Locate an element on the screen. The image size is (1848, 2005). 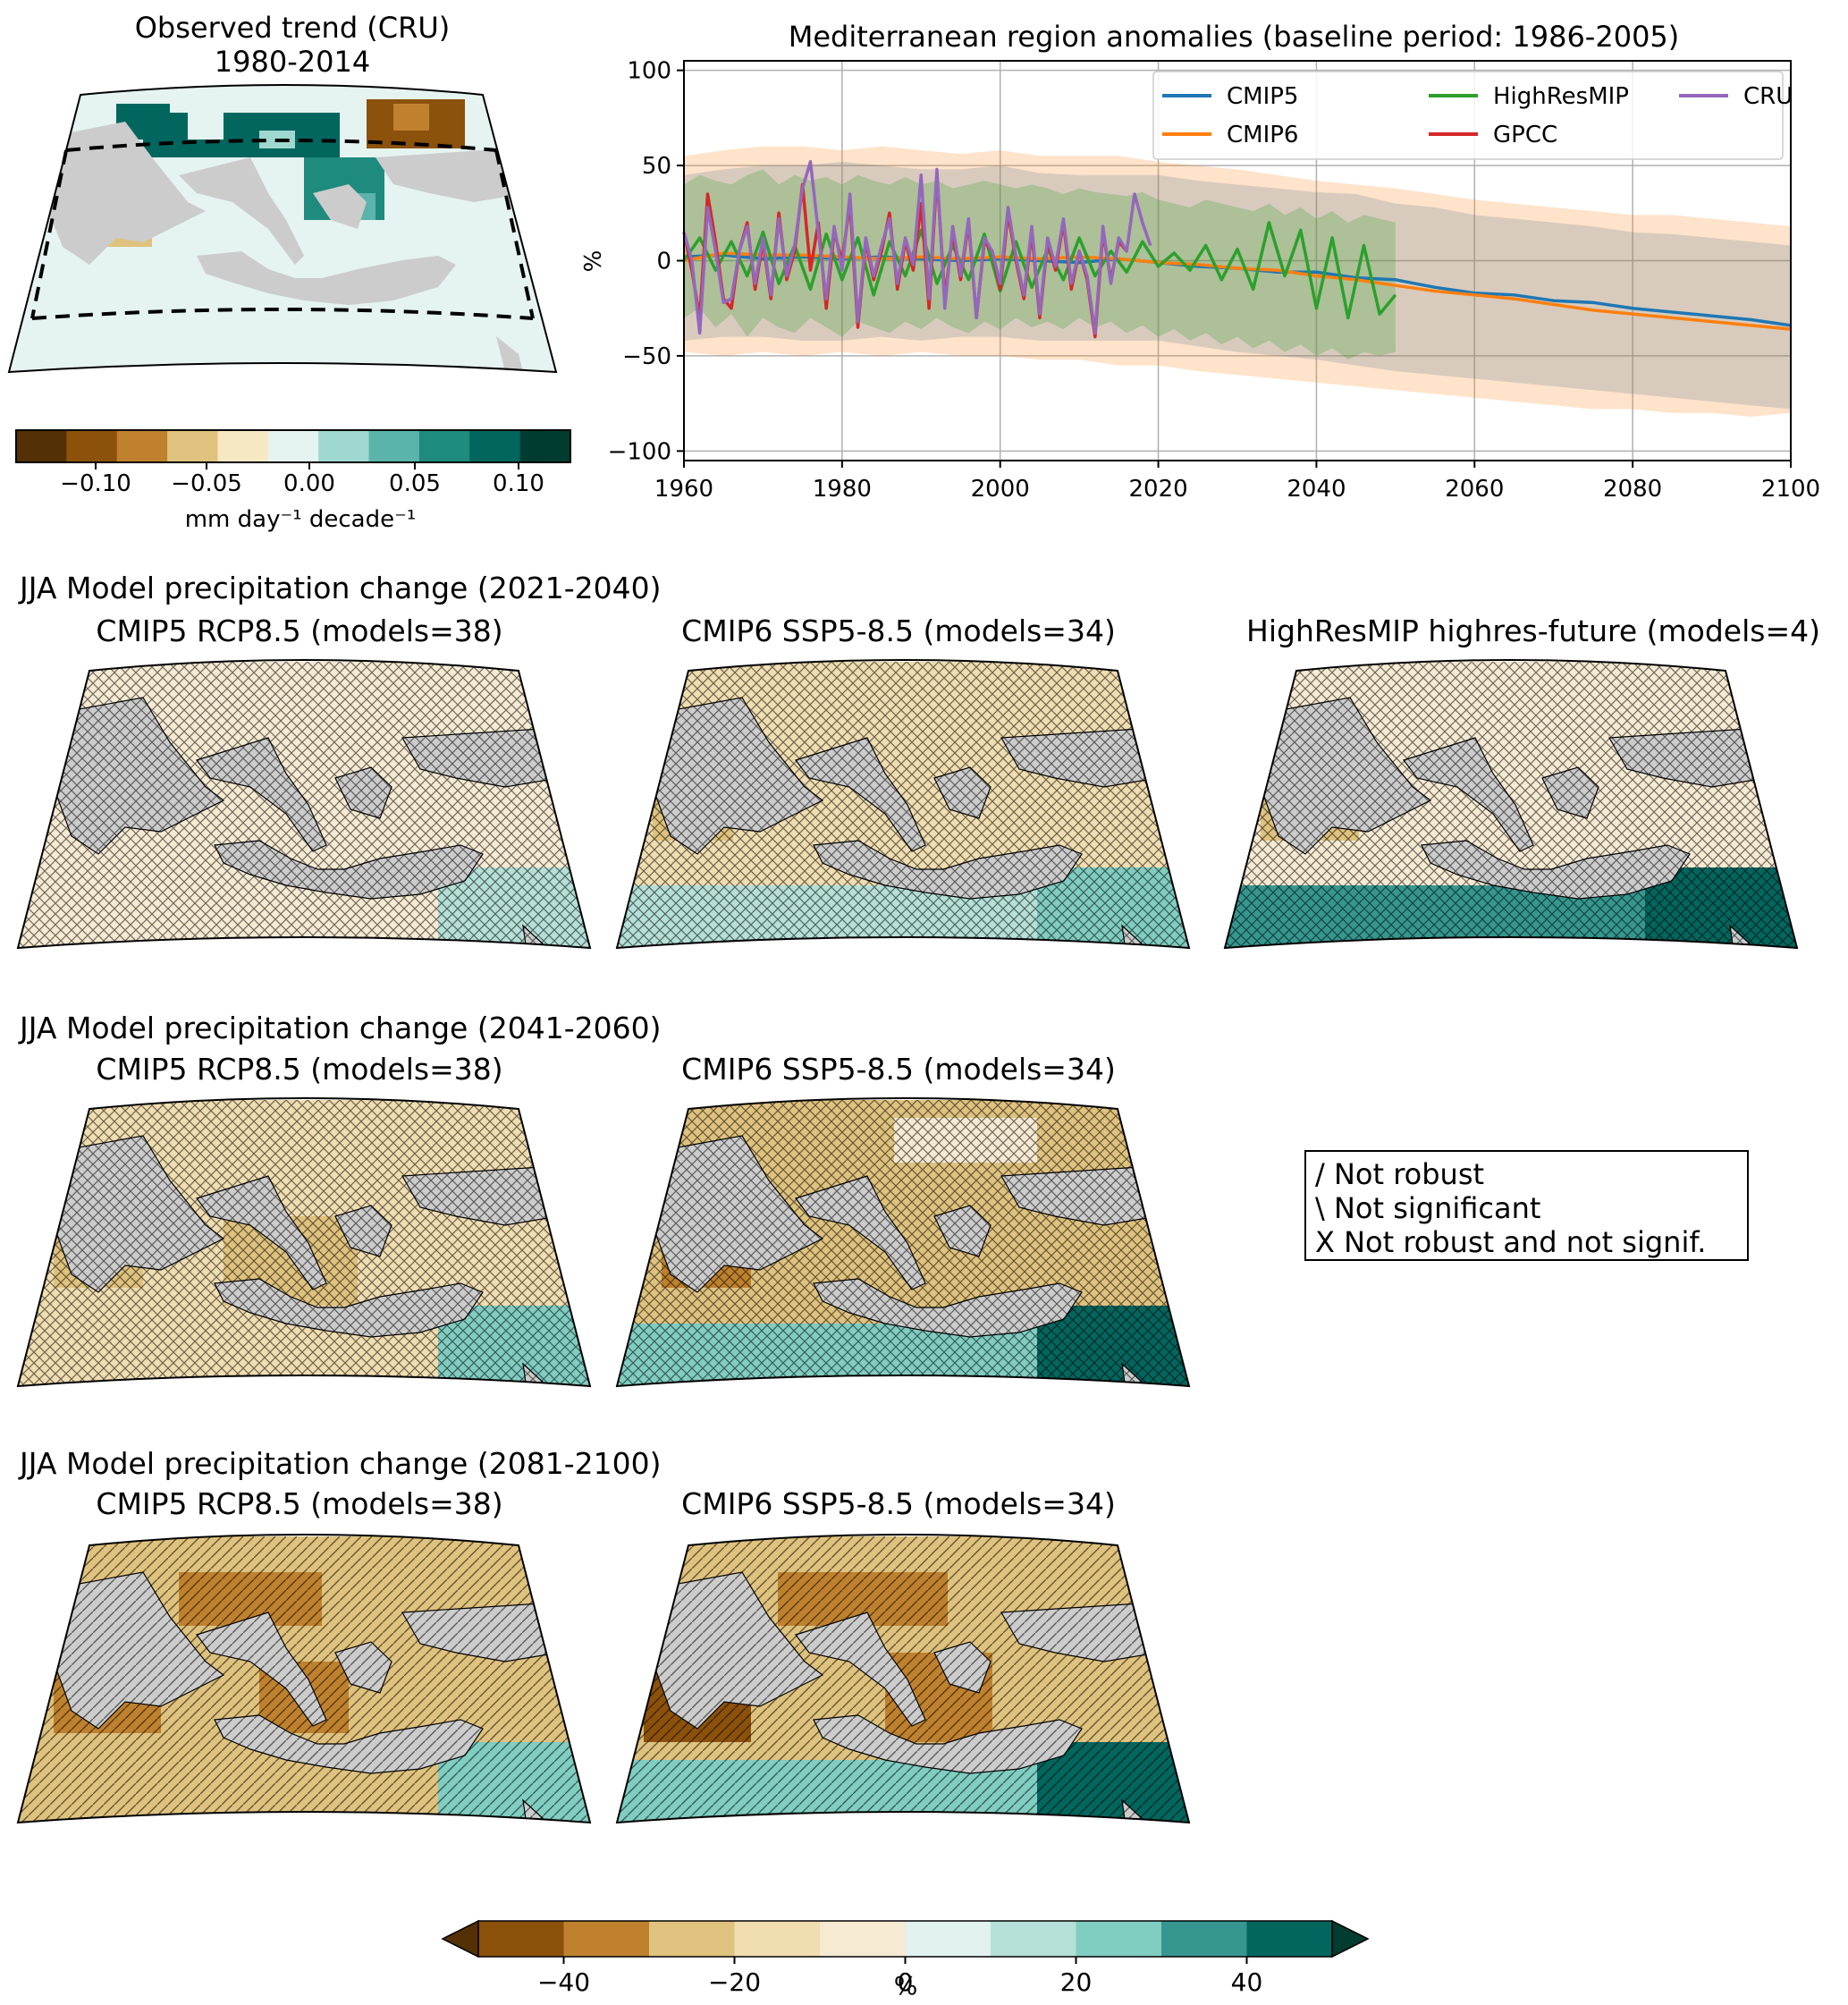
obs-title-line2: 1980-2014 is located at coordinates (292, 62).